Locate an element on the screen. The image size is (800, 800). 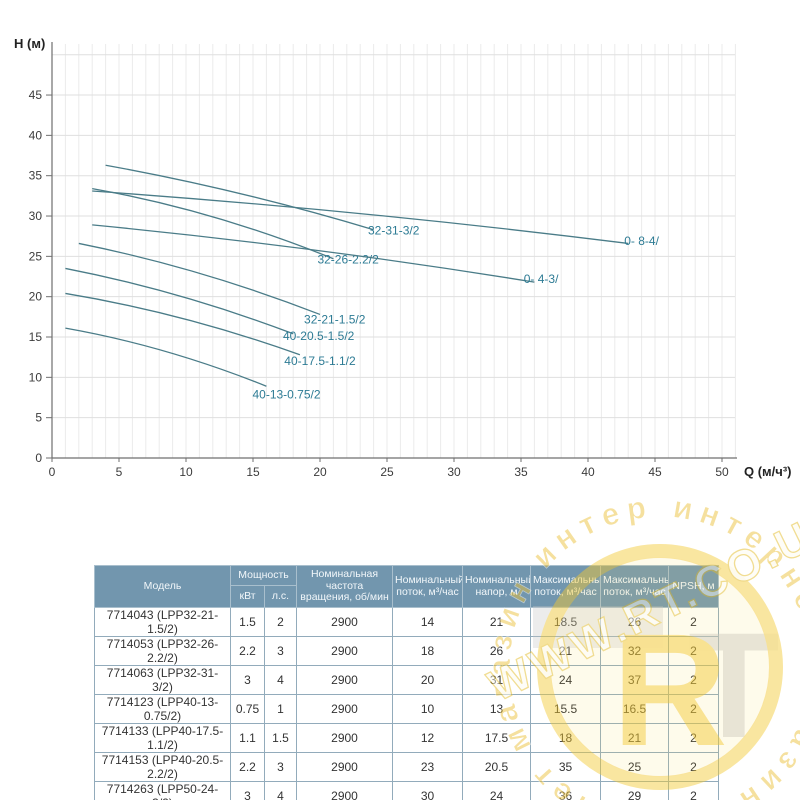
value-cell: 32 is located at coordinates (635, 651).